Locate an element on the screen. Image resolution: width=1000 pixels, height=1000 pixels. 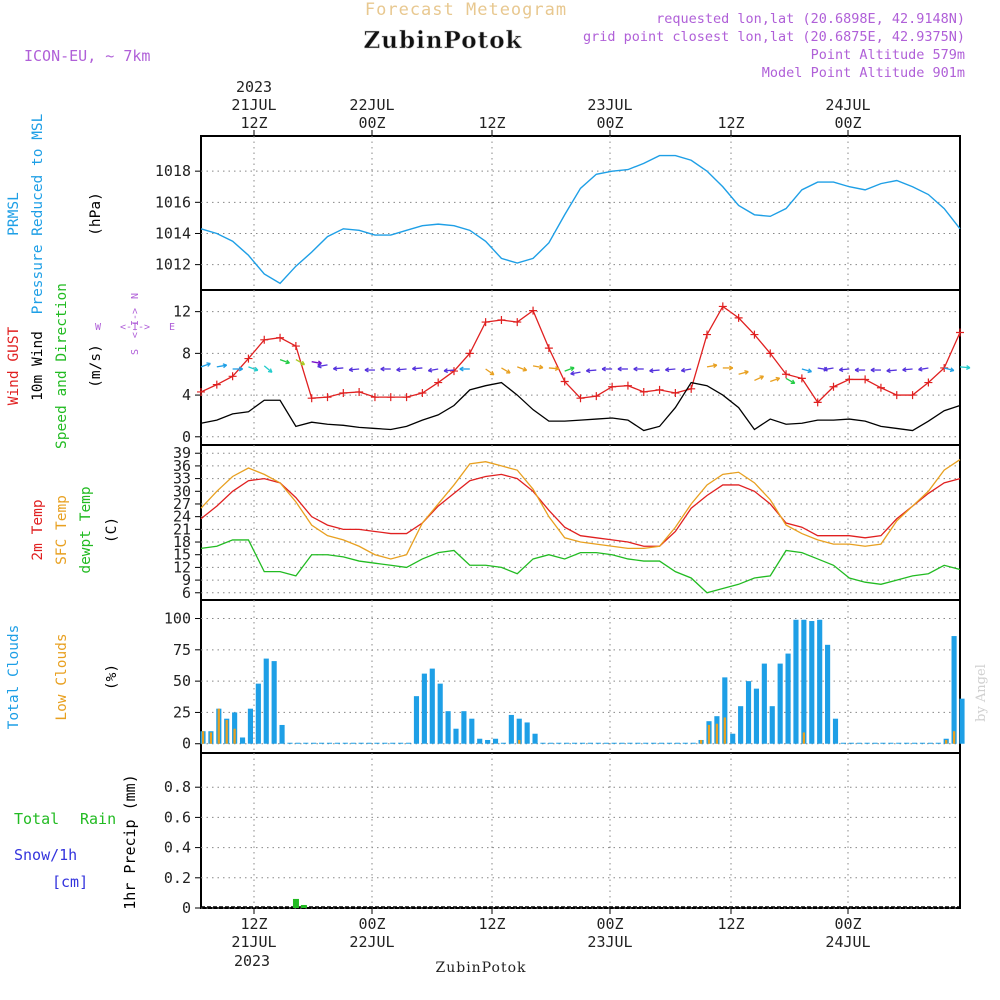
ytick-label: 15 is located at coordinates (182, 555).